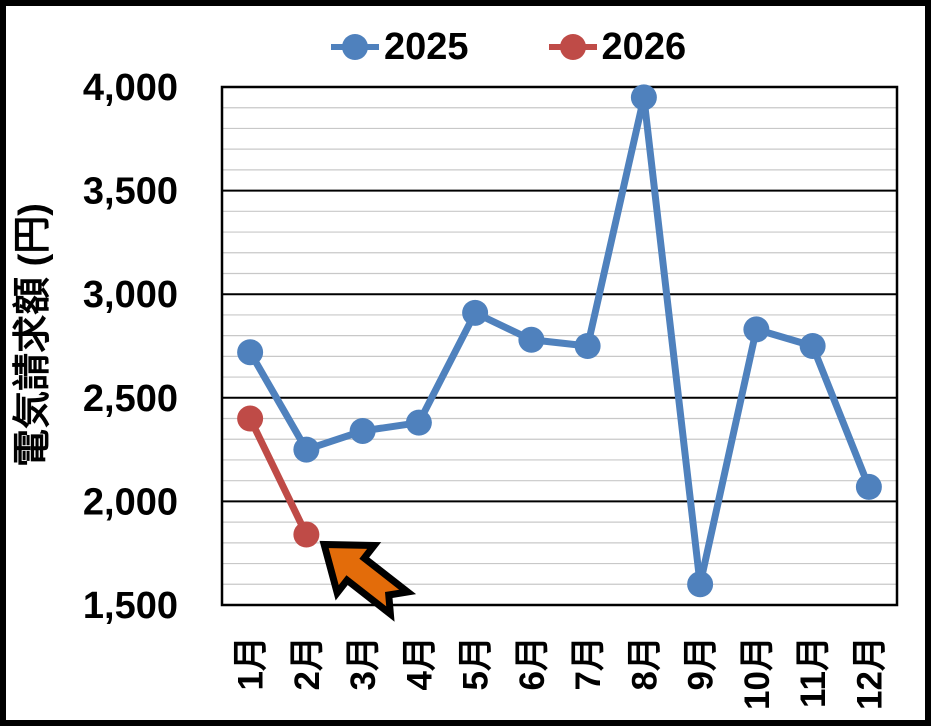 Image resolution: width=931 pixels, height=726 pixels. Describe the element at coordinates (588, 663) in the screenshot. I see `x-axis-tick-label: 7月` at that location.